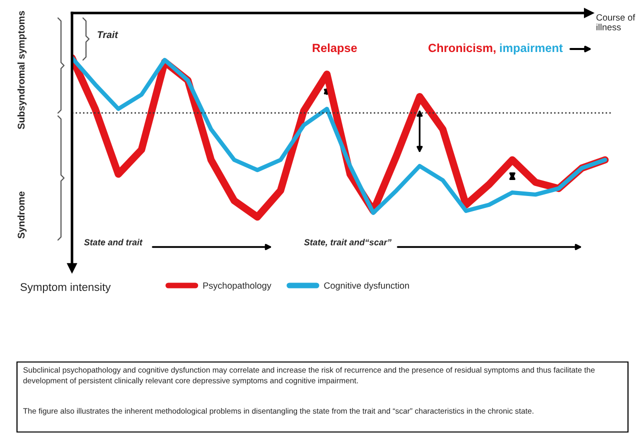 The height and width of the screenshot is (439, 642). Describe the element at coordinates (22, 215) in the screenshot. I see `text: Syndrome` at that location.